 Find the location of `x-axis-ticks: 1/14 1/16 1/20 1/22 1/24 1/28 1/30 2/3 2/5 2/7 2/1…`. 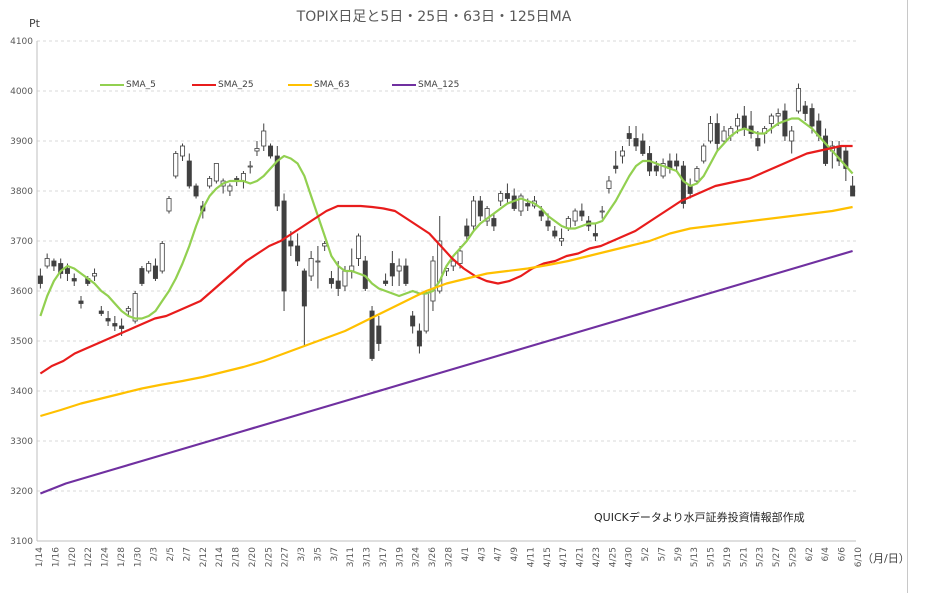

x-axis-ticks: 1/14 1/16 1/20 1/22 1/24 1/28 1/30 2/3 2/5 2/7 2/1… is located at coordinates (449, 557).